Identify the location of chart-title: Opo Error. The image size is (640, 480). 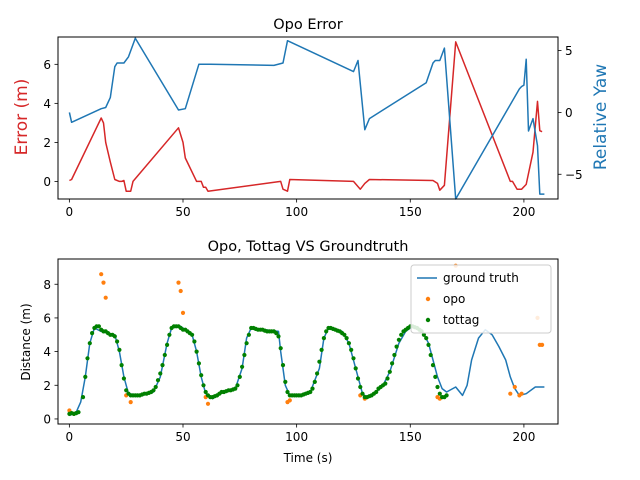
(307, 25).